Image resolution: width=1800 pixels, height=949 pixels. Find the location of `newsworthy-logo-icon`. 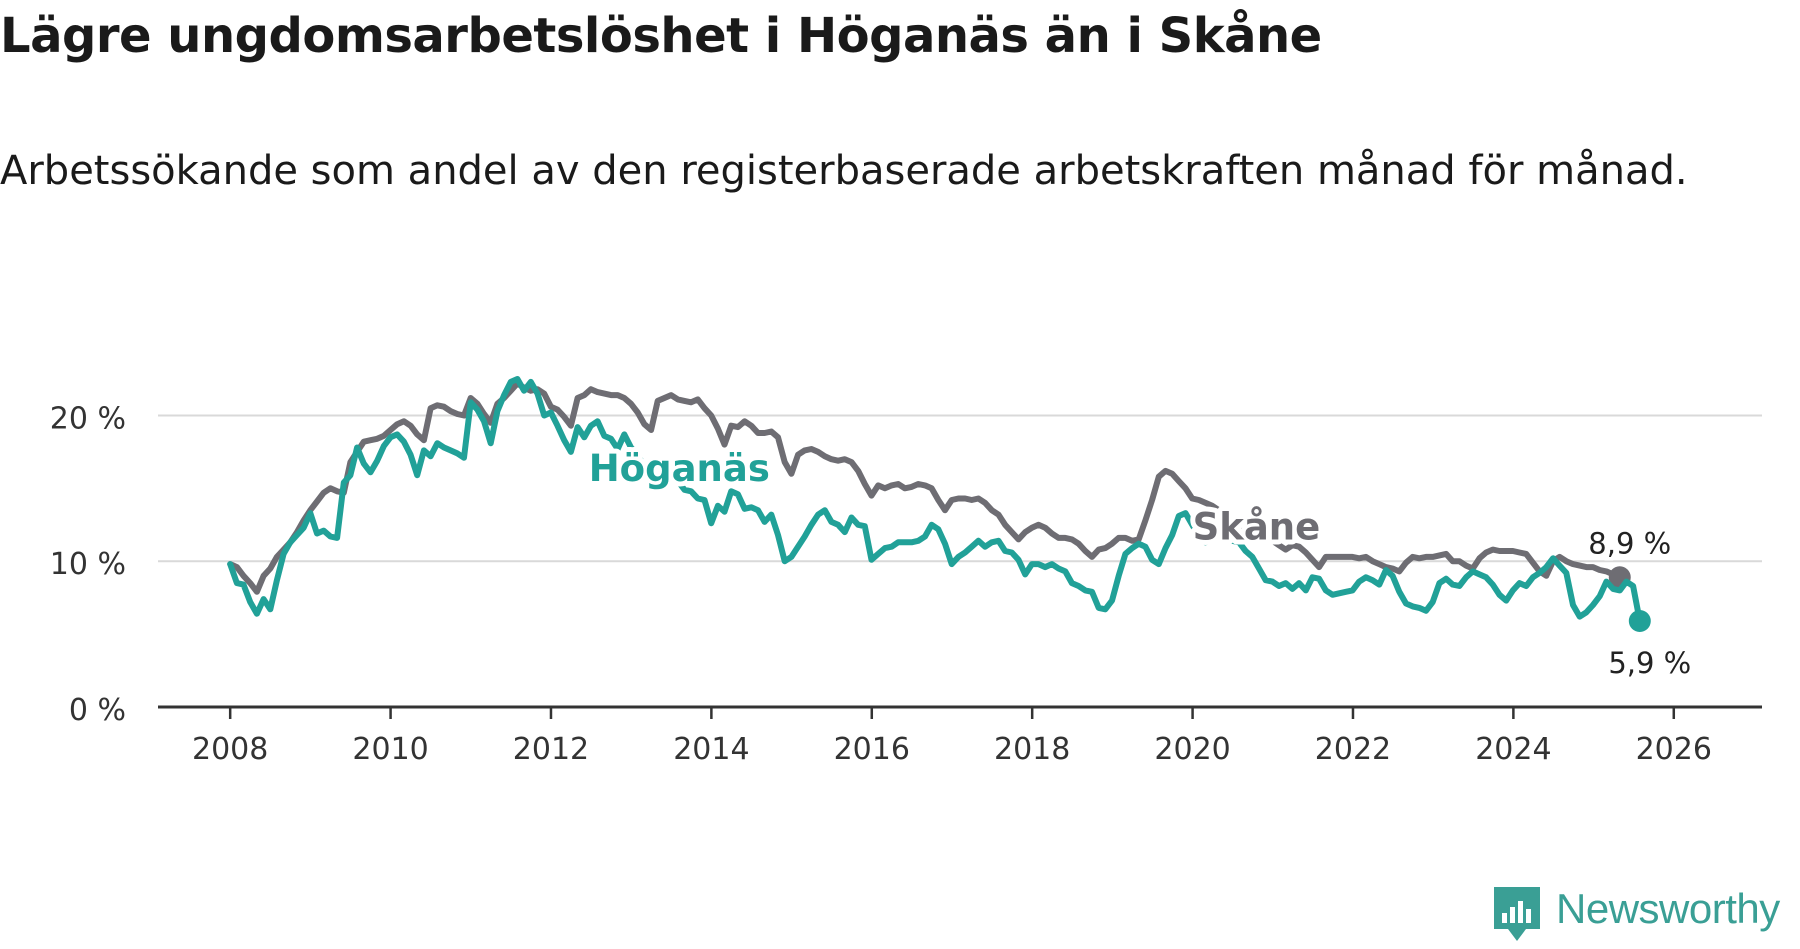

newsworthy-logo-icon is located at coordinates (1517, 914).